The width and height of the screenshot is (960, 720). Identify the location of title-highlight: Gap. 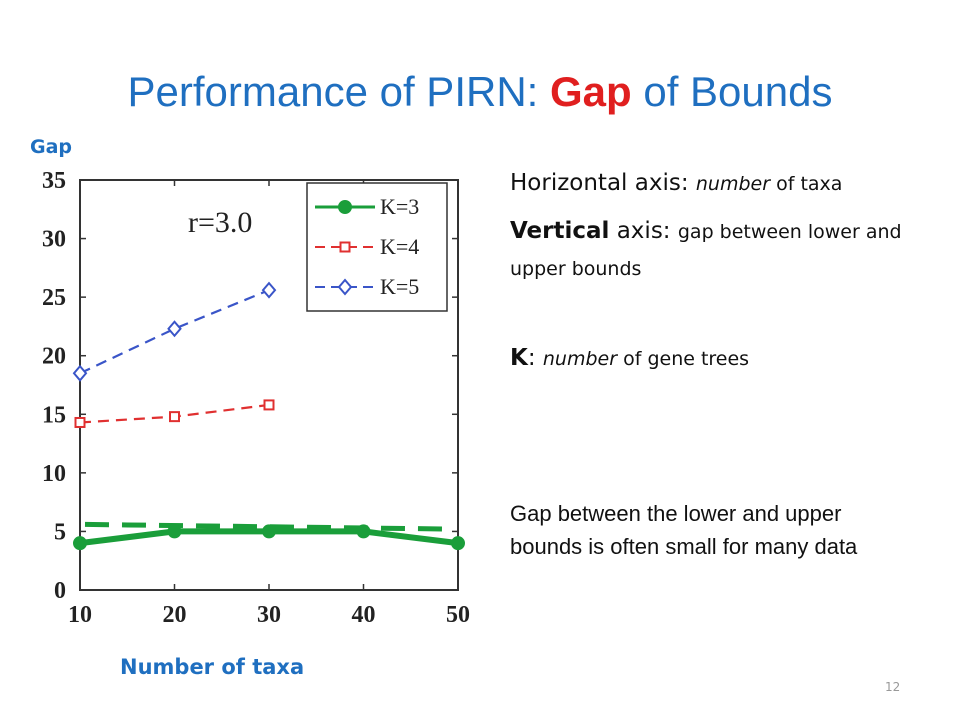
(590, 91).